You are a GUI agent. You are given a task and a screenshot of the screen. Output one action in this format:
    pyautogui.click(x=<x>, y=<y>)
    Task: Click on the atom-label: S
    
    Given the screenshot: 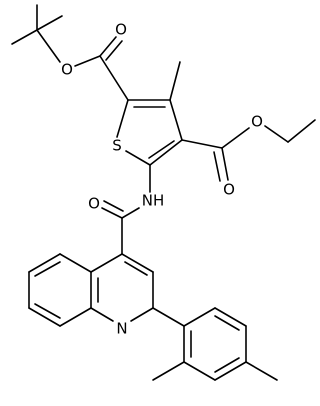 What is the action you would take?
    pyautogui.click(x=117, y=146)
    